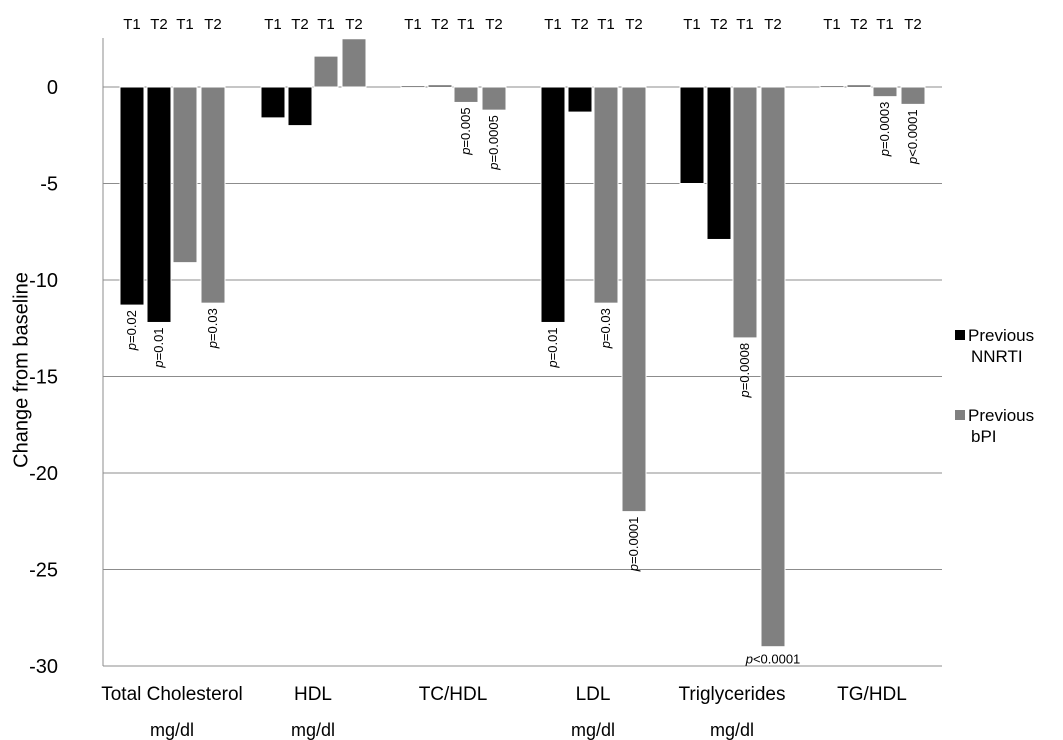  I want to click on p-value-annotation: p=0.0008, so click(744, 371).